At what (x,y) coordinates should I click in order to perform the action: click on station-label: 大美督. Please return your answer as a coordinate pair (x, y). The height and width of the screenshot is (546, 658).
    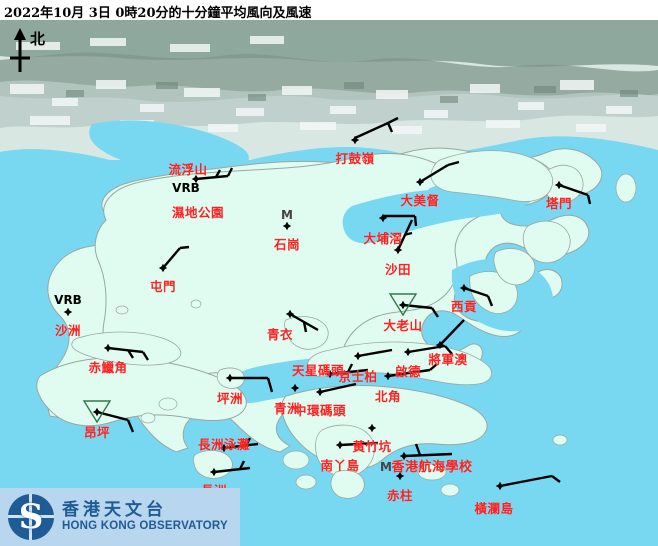
    Looking at the image, I should click on (420, 200).